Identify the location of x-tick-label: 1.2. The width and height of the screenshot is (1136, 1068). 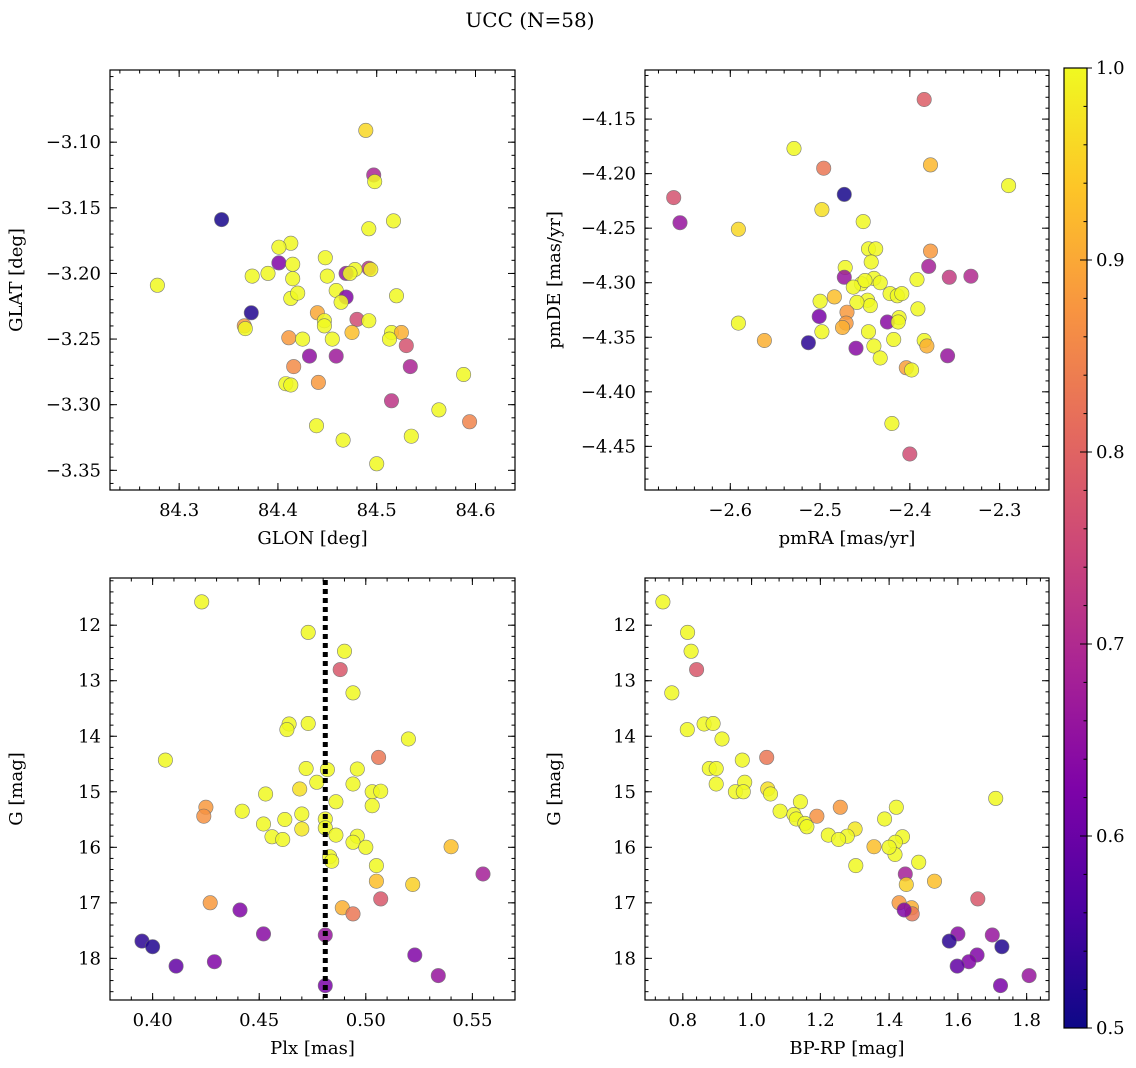
(820, 1020).